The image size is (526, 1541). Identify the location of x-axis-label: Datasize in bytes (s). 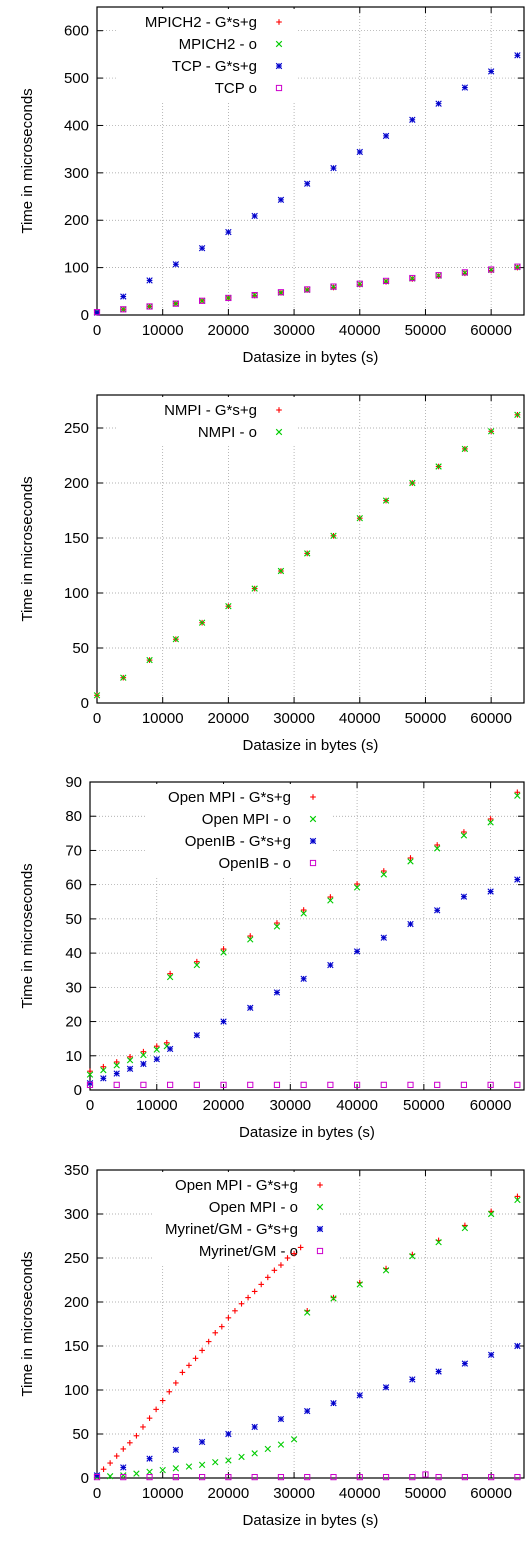
(307, 1132).